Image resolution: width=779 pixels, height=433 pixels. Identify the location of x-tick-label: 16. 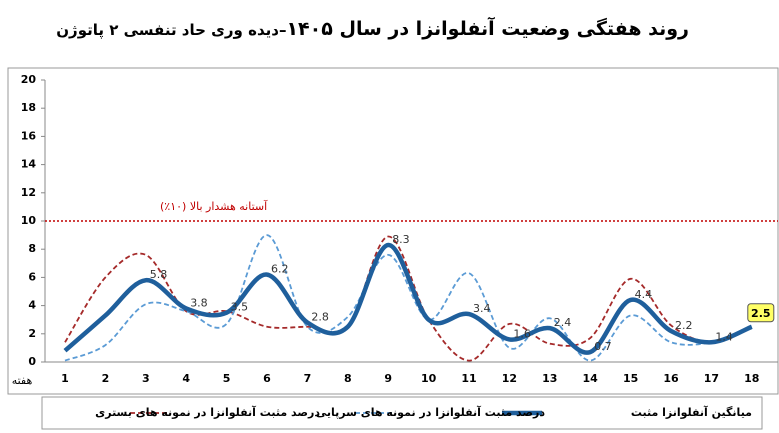
(671, 378).